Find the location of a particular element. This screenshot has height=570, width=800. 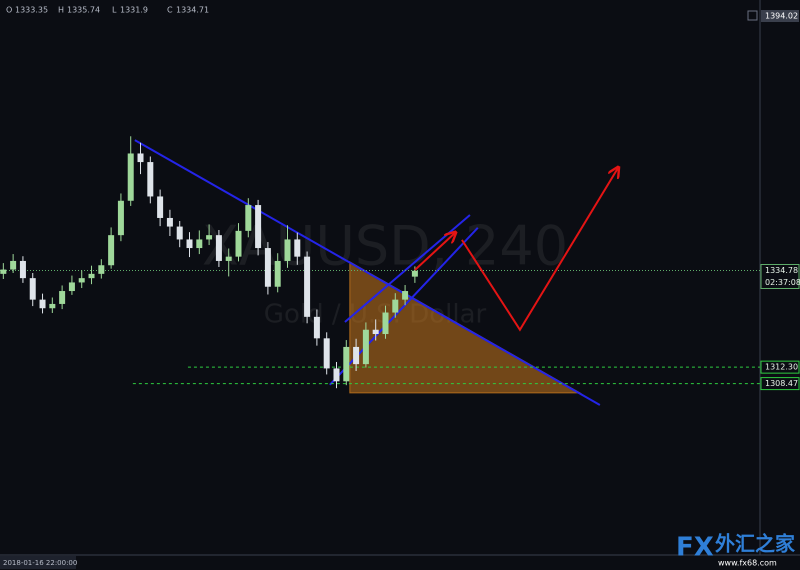

ohlc-label: H is located at coordinates (61, 10).